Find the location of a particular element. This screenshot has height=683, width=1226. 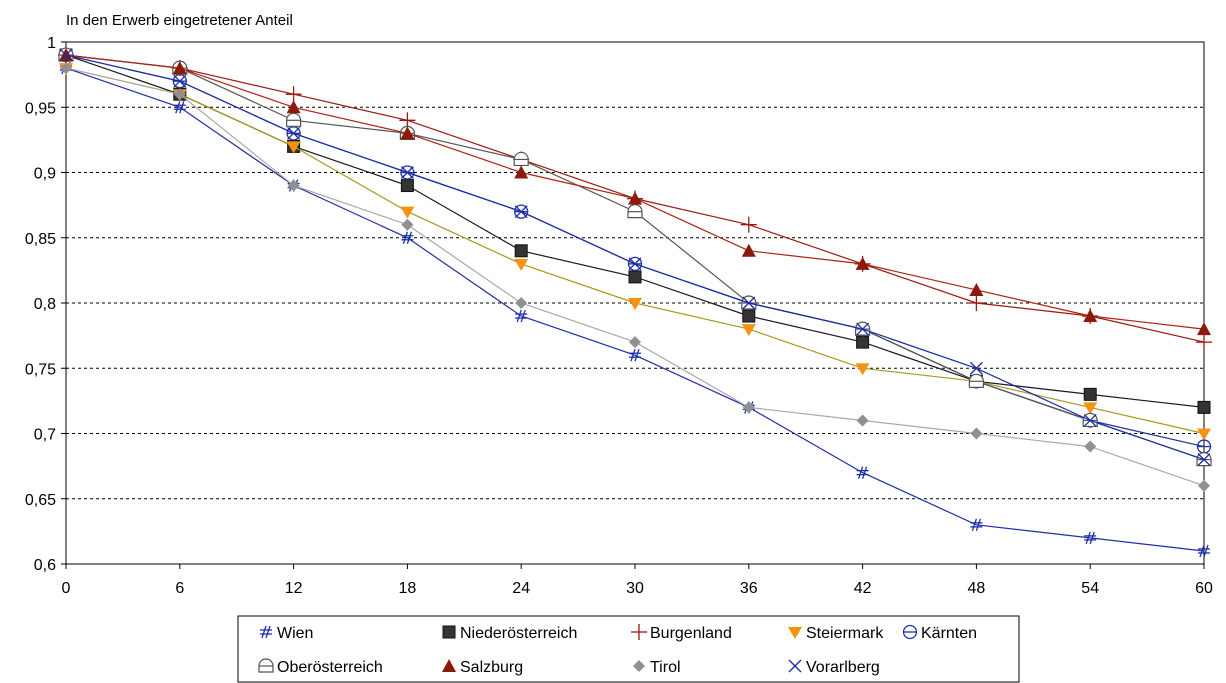

legend-label: Vorarlberg is located at coordinates (843, 667).